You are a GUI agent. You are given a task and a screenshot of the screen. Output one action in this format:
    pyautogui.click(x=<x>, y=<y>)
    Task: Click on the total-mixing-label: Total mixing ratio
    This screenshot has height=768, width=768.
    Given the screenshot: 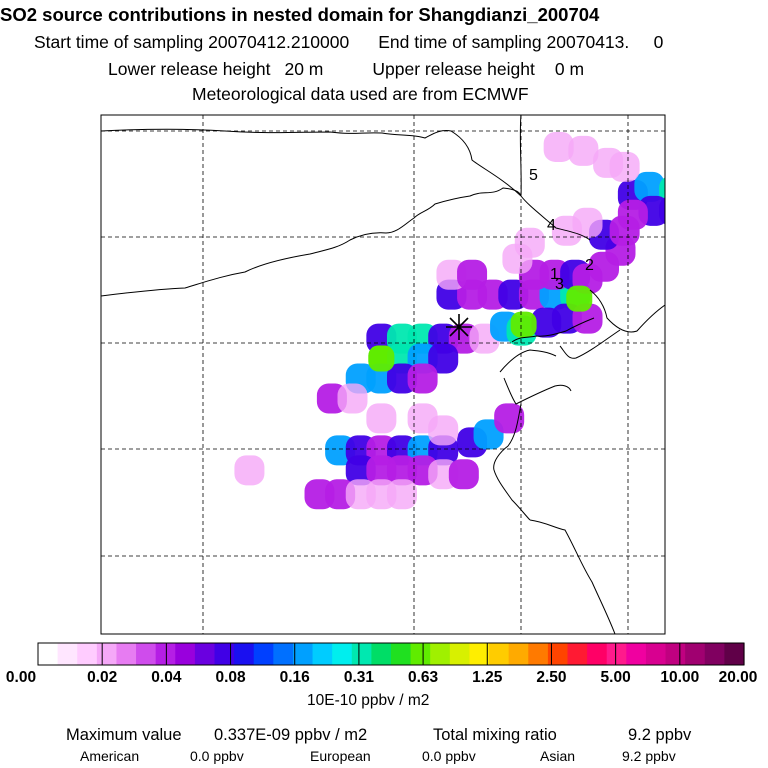 What is the action you would take?
    pyautogui.click(x=495, y=735)
    